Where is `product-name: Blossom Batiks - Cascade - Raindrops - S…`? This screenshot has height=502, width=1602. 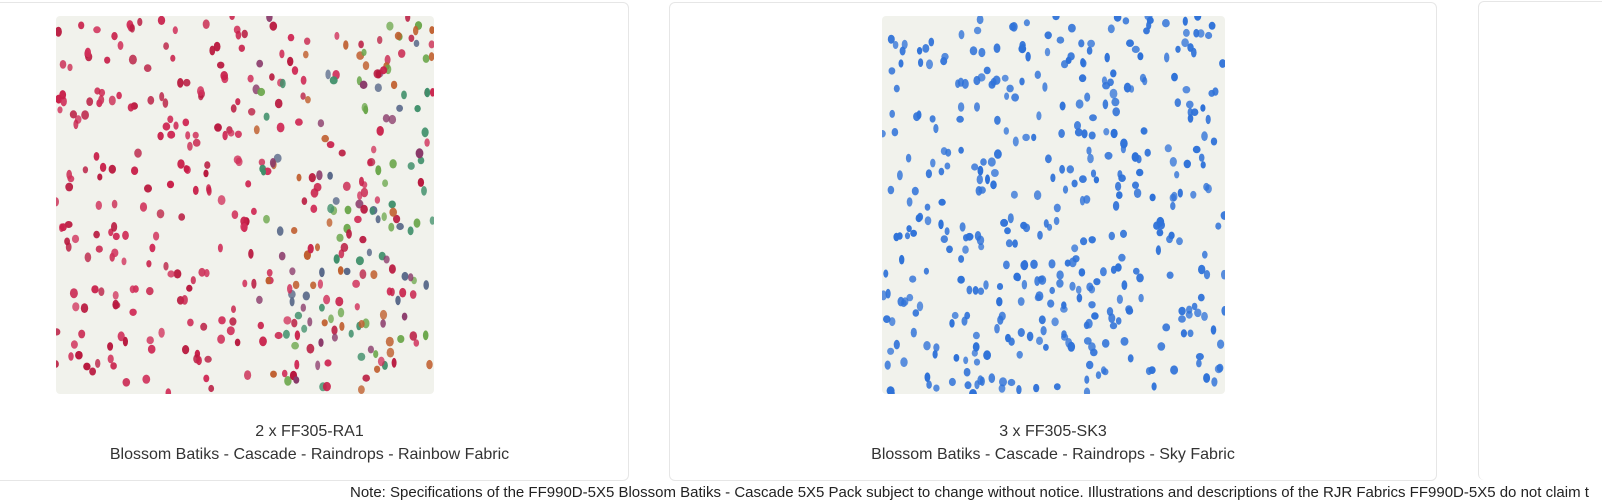
product-name: Blossom Batiks - Cascade - Raindrops - S… is located at coordinates (1053, 454).